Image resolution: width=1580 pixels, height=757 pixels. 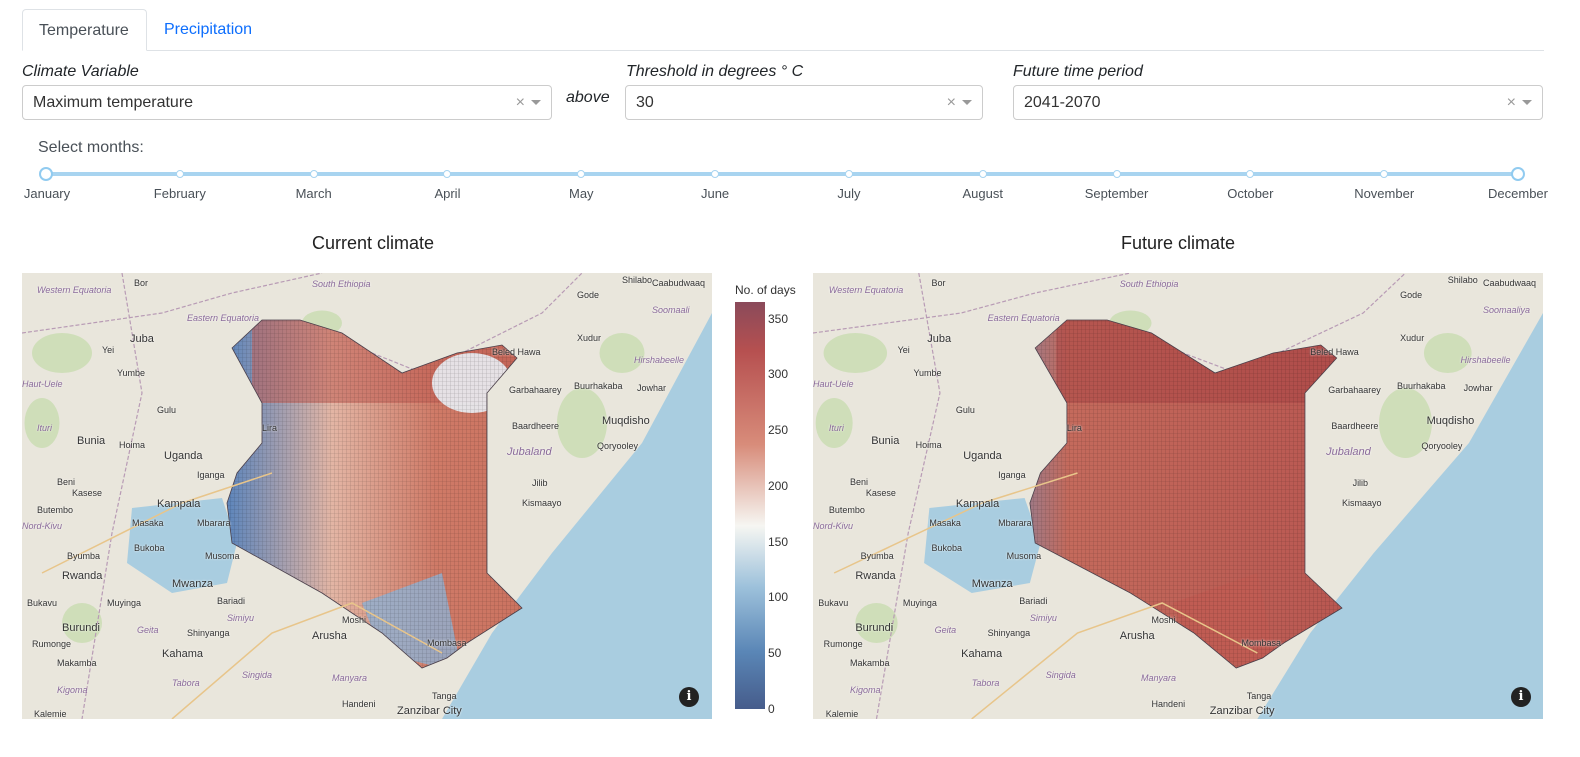 What do you see at coordinates (598, 386) in the screenshot?
I see `map-place-label: Buurhakaba` at bounding box center [598, 386].